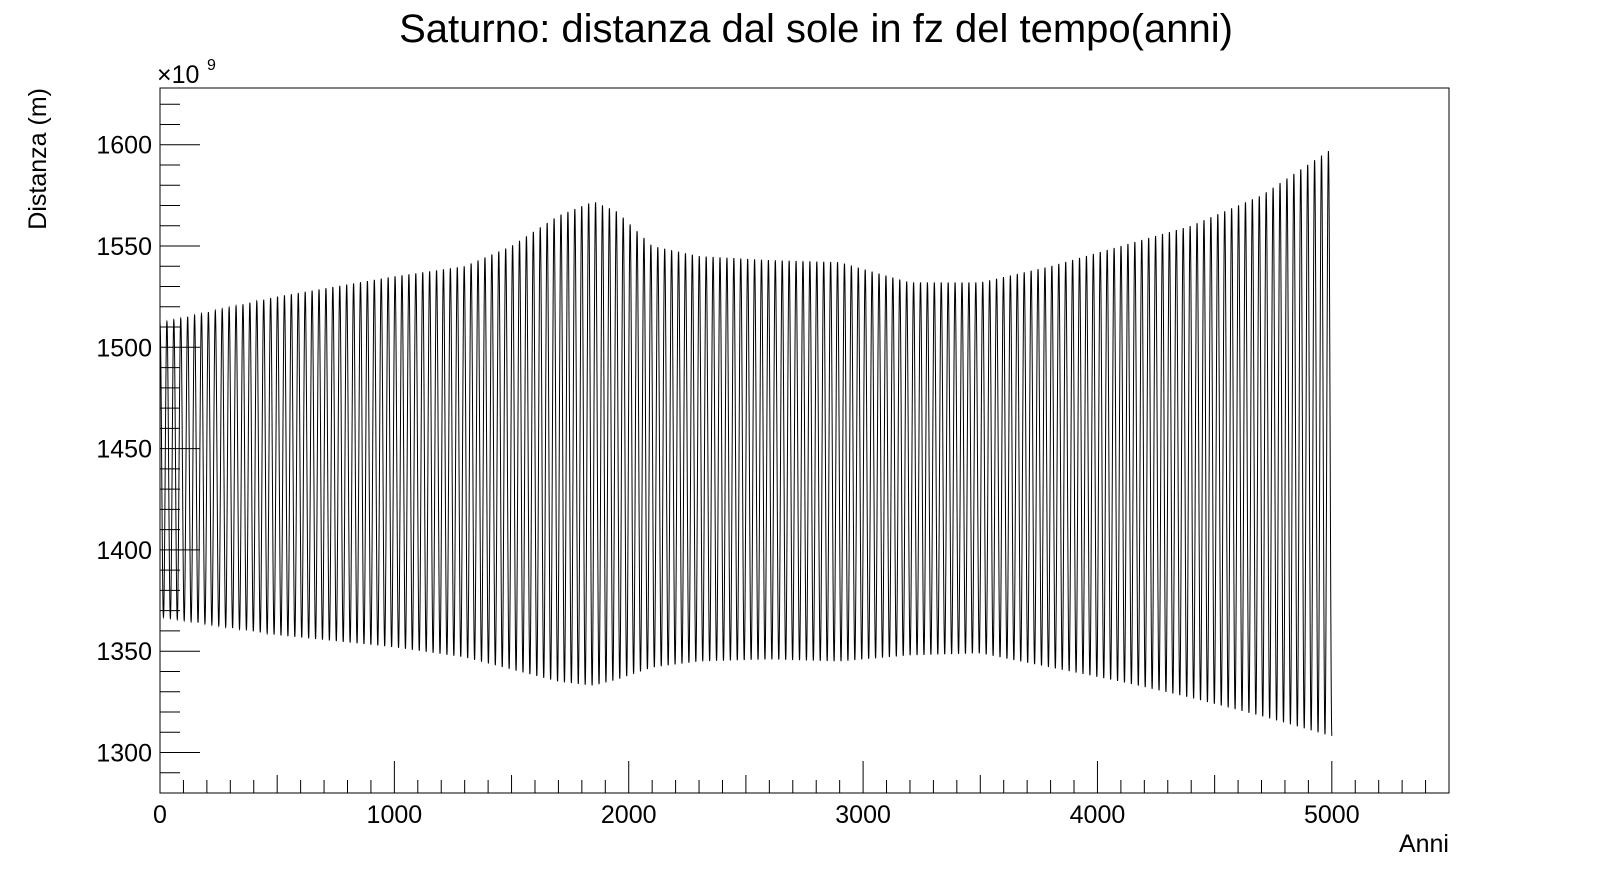 This screenshot has width=1598, height=876. I want to click on y-tick-label: 1550, so click(124, 247).